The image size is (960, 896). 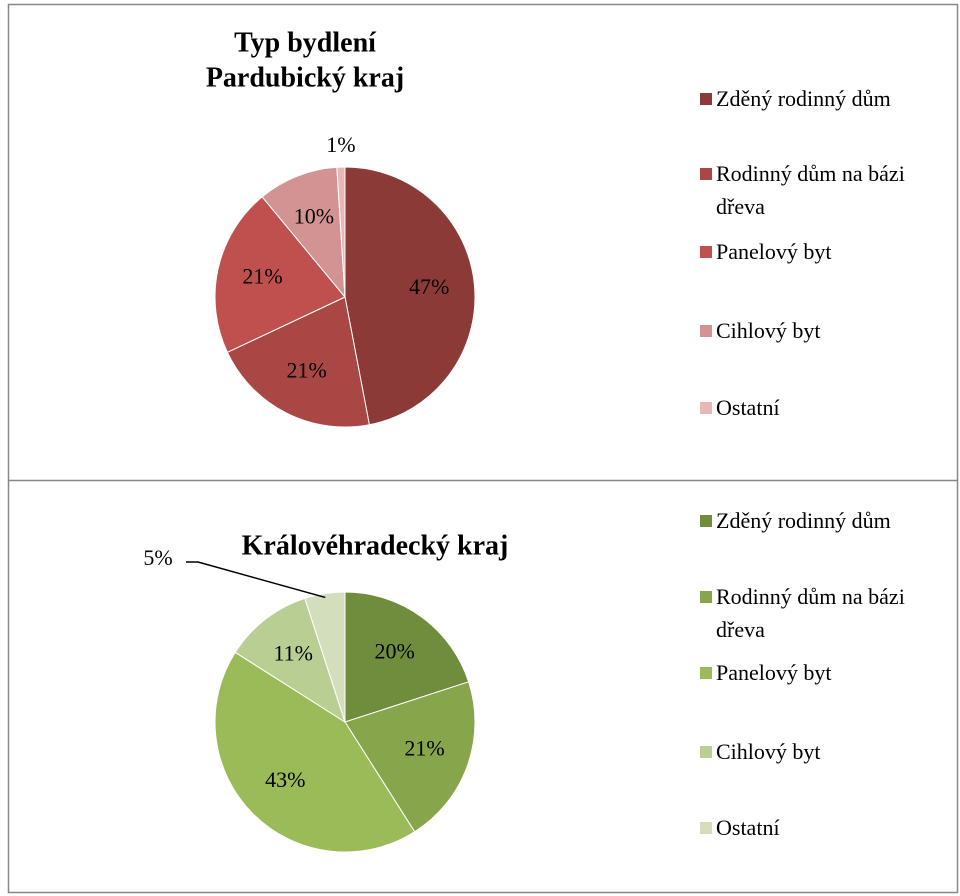 What do you see at coordinates (375, 545) in the screenshot?
I see `chart-title: Královéhradecký kraj` at bounding box center [375, 545].